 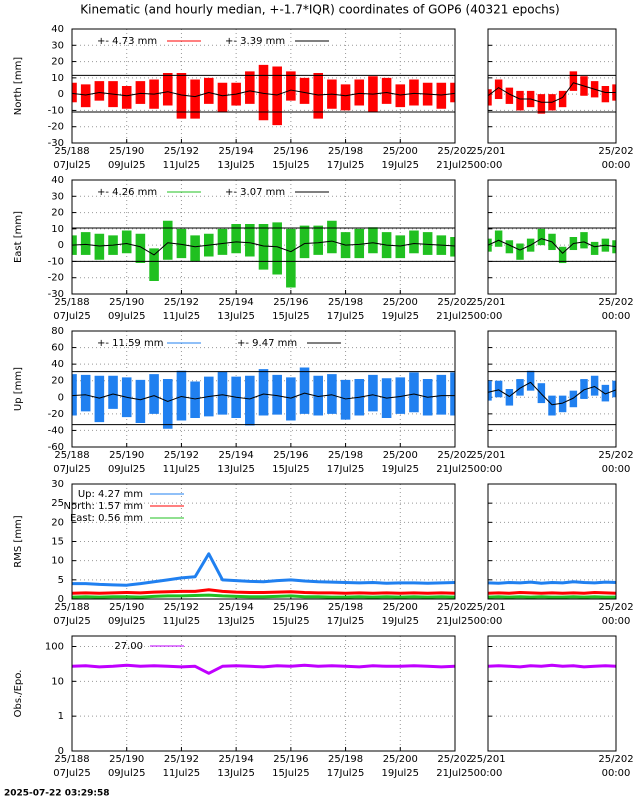 I want to click on y-tick-label: 80, so click(x=57, y=331).